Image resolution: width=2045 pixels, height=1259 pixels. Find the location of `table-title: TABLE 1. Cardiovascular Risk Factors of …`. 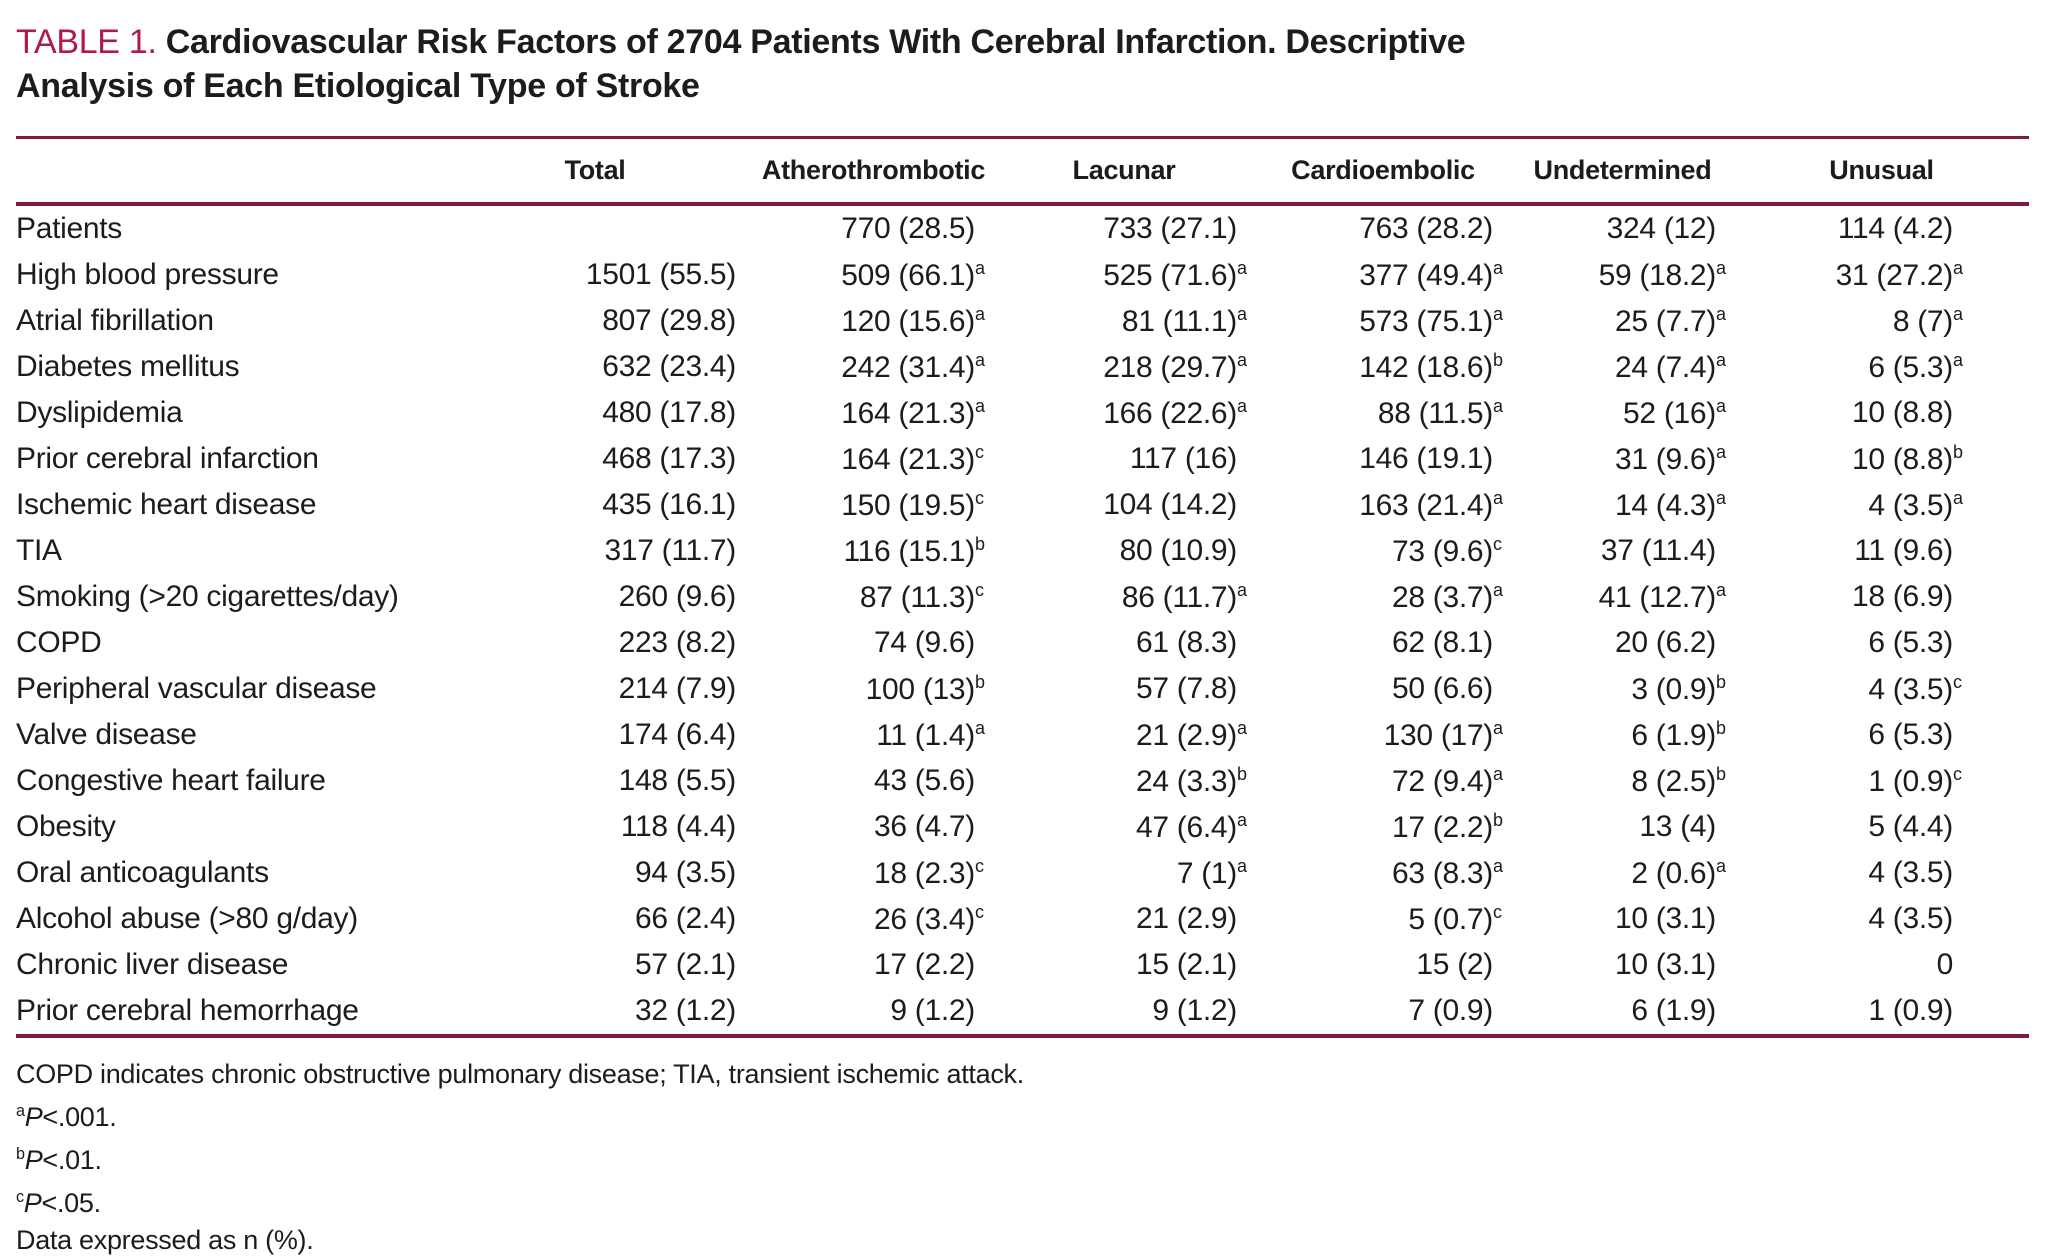

table-title: TABLE 1. Cardiovascular Risk Factors of … is located at coordinates (781, 64).